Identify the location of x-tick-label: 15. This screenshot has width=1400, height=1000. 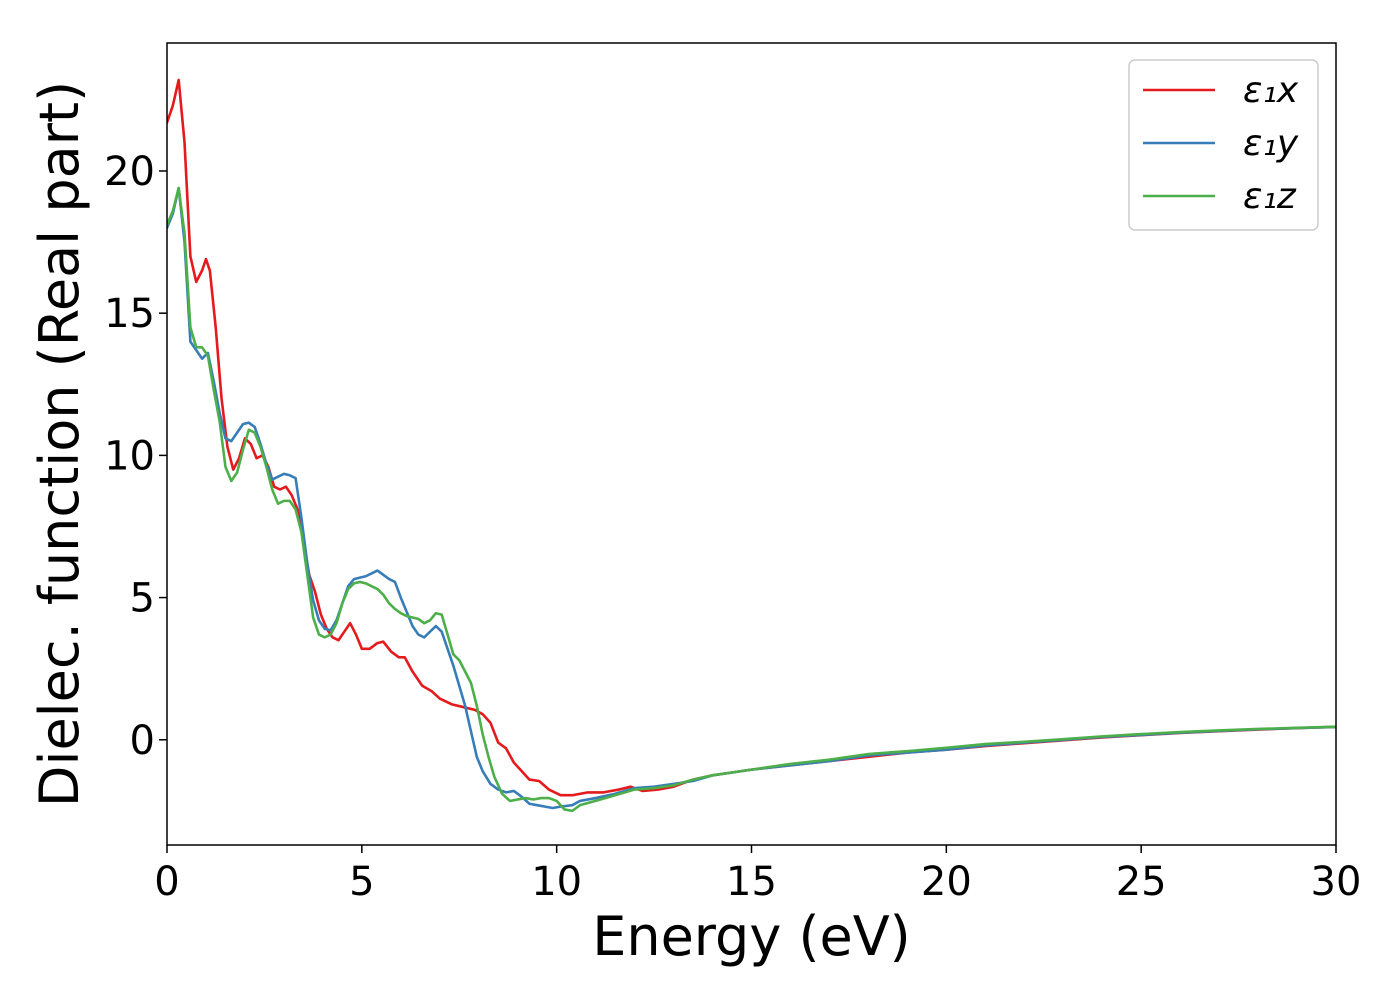
(751, 882).